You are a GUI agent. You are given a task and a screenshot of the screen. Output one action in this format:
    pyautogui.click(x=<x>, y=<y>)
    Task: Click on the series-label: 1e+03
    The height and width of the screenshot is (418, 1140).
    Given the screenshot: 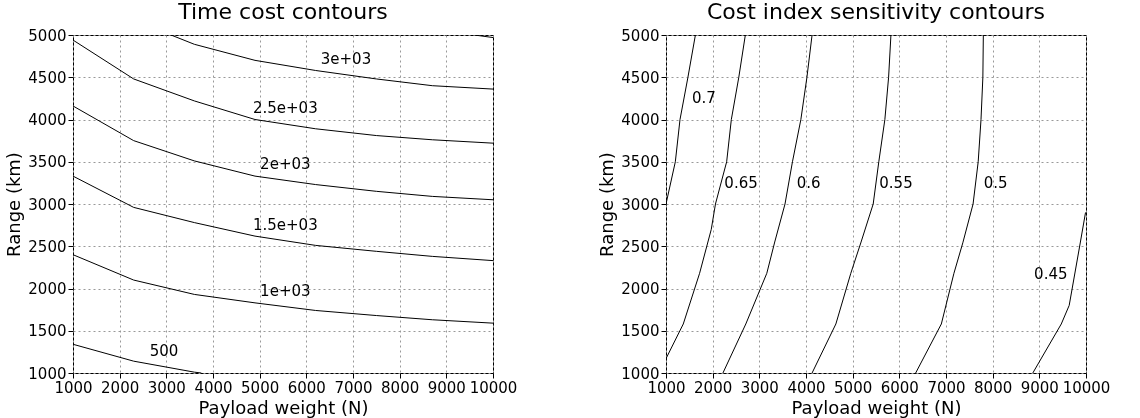 What is the action you would take?
    pyautogui.click(x=285, y=290)
    